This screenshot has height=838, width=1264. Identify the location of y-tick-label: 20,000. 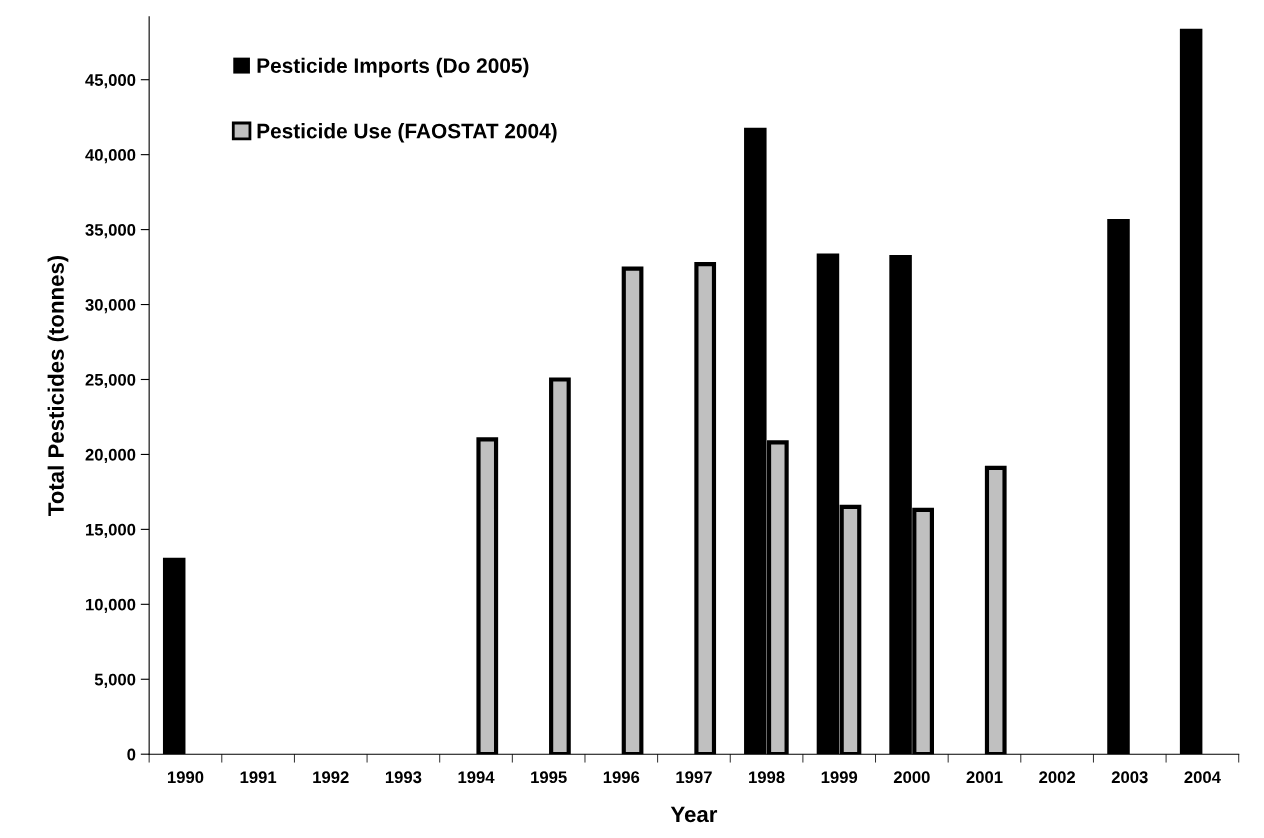
(110, 456).